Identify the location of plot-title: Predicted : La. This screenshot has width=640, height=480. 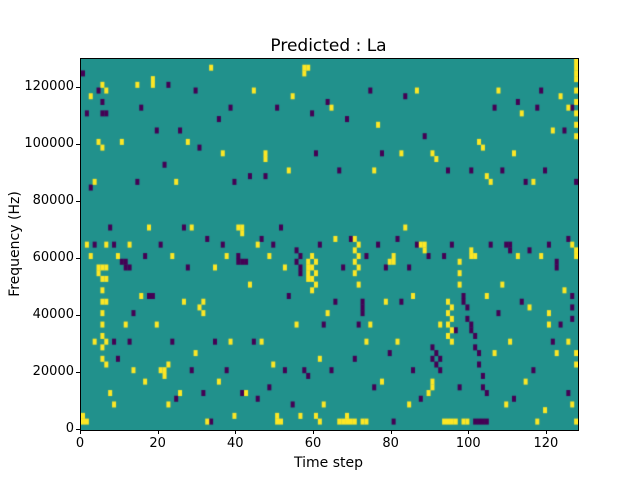
(328, 46).